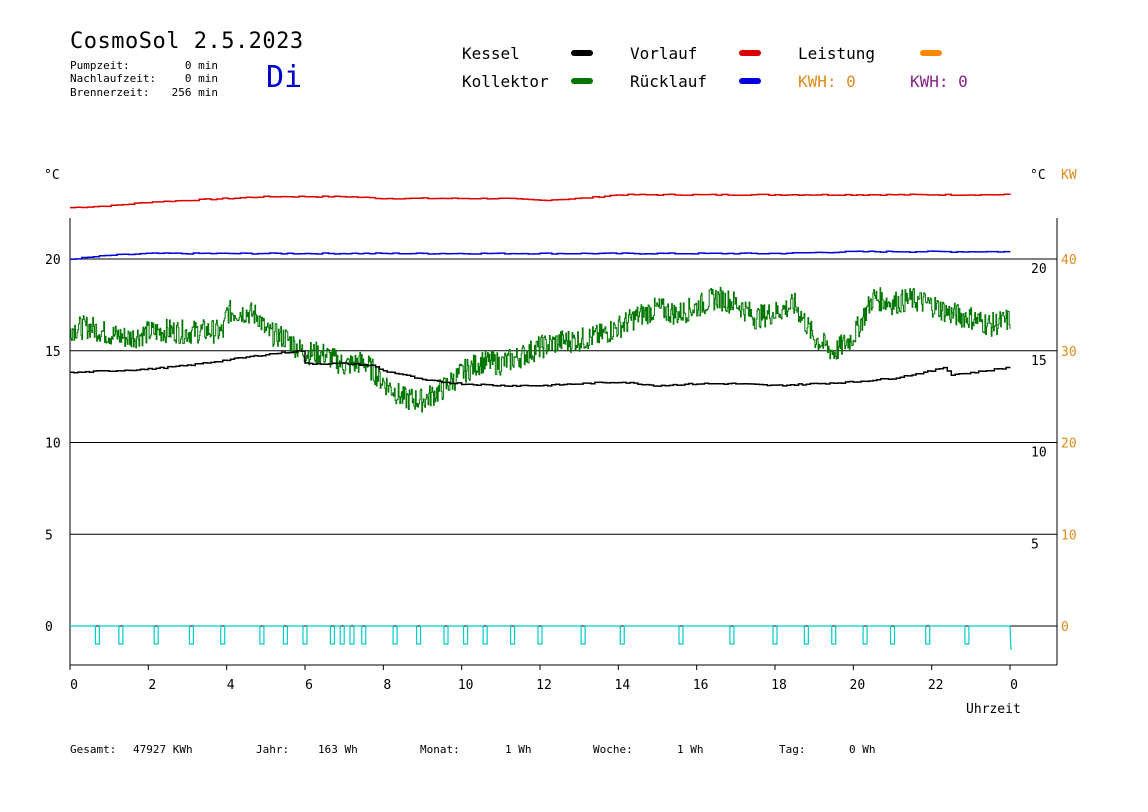  I want to click on x-tick-label-12: 0, so click(1014, 685).